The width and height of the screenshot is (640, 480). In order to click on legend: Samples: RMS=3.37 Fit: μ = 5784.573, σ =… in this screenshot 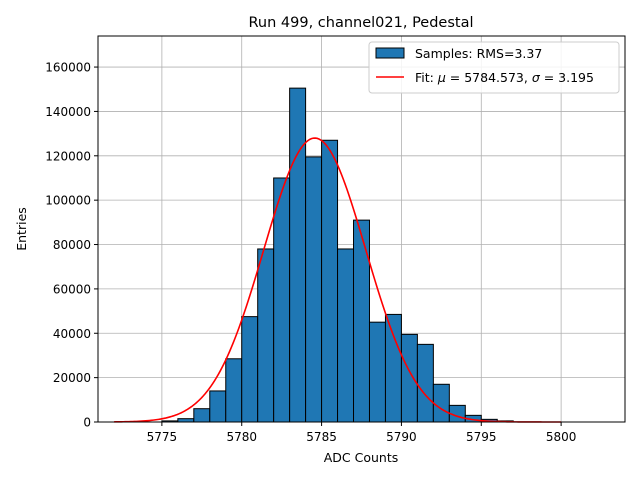, I will do `click(494, 67)`.